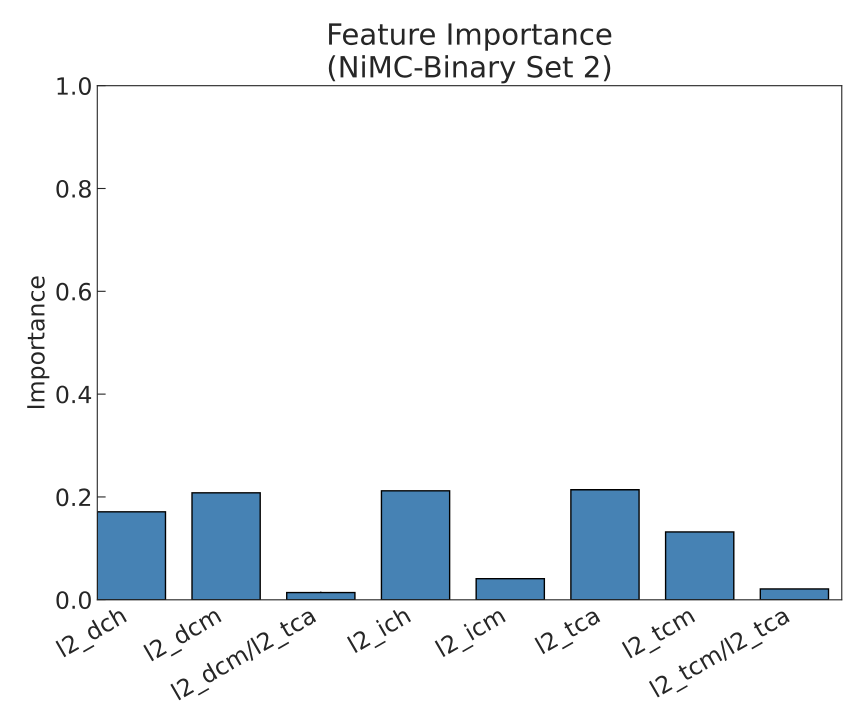 This screenshot has width=846, height=714. I want to click on y-tick-label: 0.6, so click(73, 291).